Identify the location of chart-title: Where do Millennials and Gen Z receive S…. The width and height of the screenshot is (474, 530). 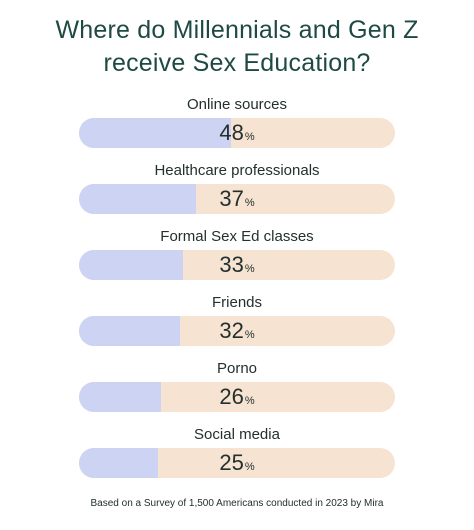
(237, 47).